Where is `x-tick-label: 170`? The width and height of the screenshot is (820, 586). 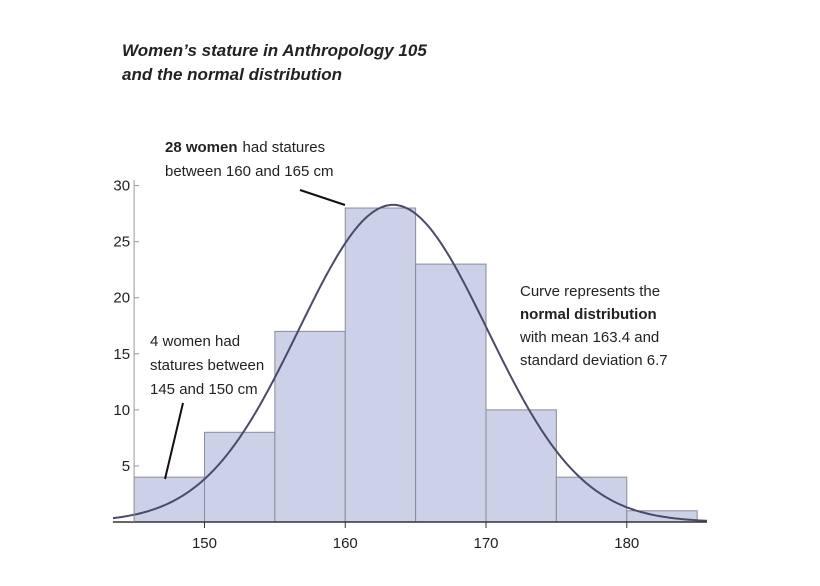 x-tick-label: 170 is located at coordinates (485, 543).